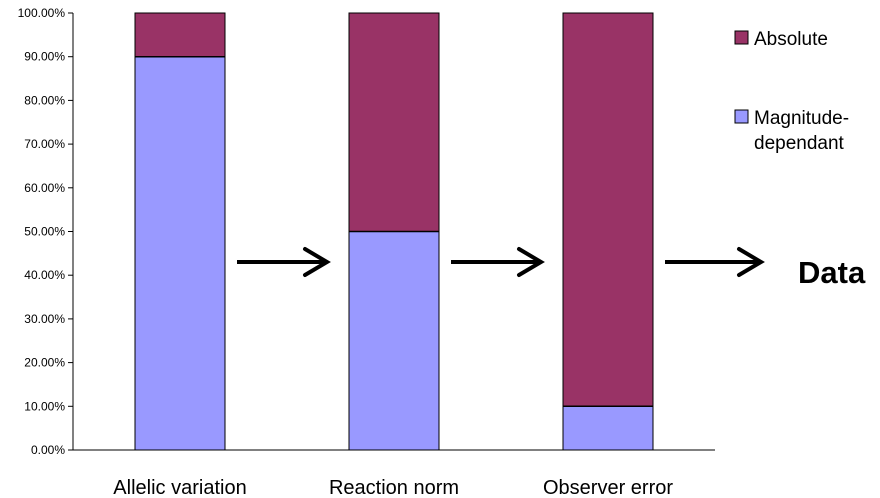 This screenshot has height=498, width=880. Describe the element at coordinates (44, 406) in the screenshot. I see `y-tick-label: 10.00%` at that location.